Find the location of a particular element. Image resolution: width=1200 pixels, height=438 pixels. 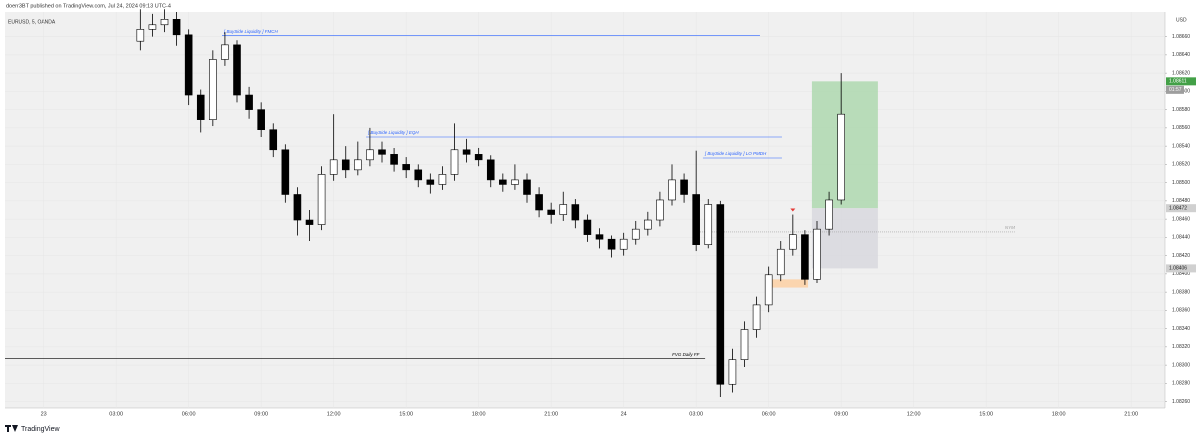

level-label: [ BuySide Liquidity ] LO PMDH is located at coordinates (735, 153).